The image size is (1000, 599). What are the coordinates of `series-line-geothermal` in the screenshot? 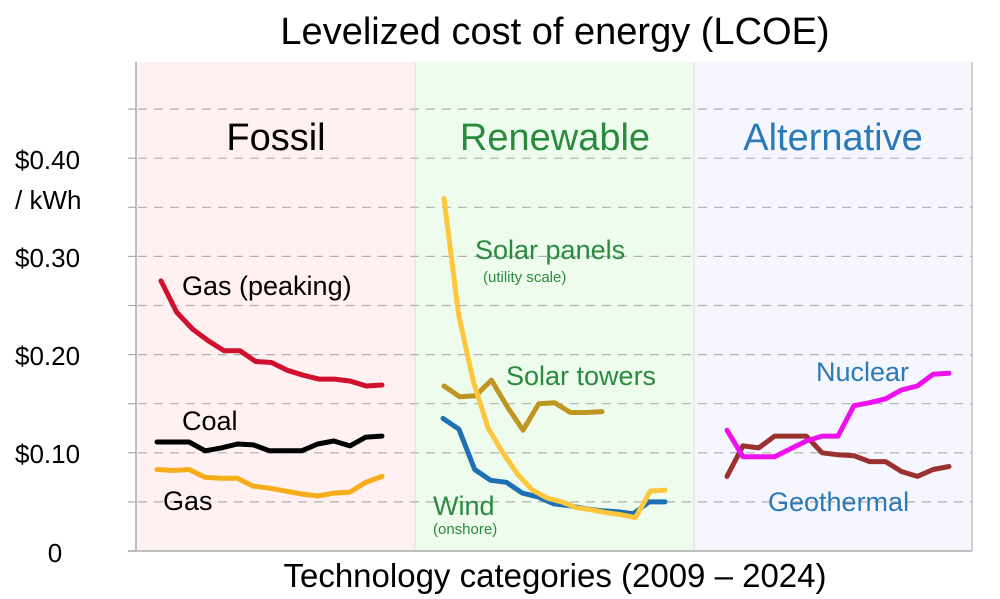 It's located at (838, 456).